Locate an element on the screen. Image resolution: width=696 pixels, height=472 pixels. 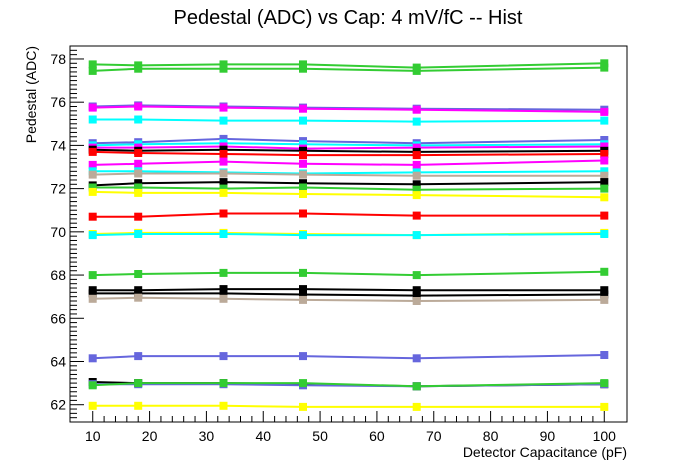
y-tick-label: 62 is located at coordinates (58, 405).